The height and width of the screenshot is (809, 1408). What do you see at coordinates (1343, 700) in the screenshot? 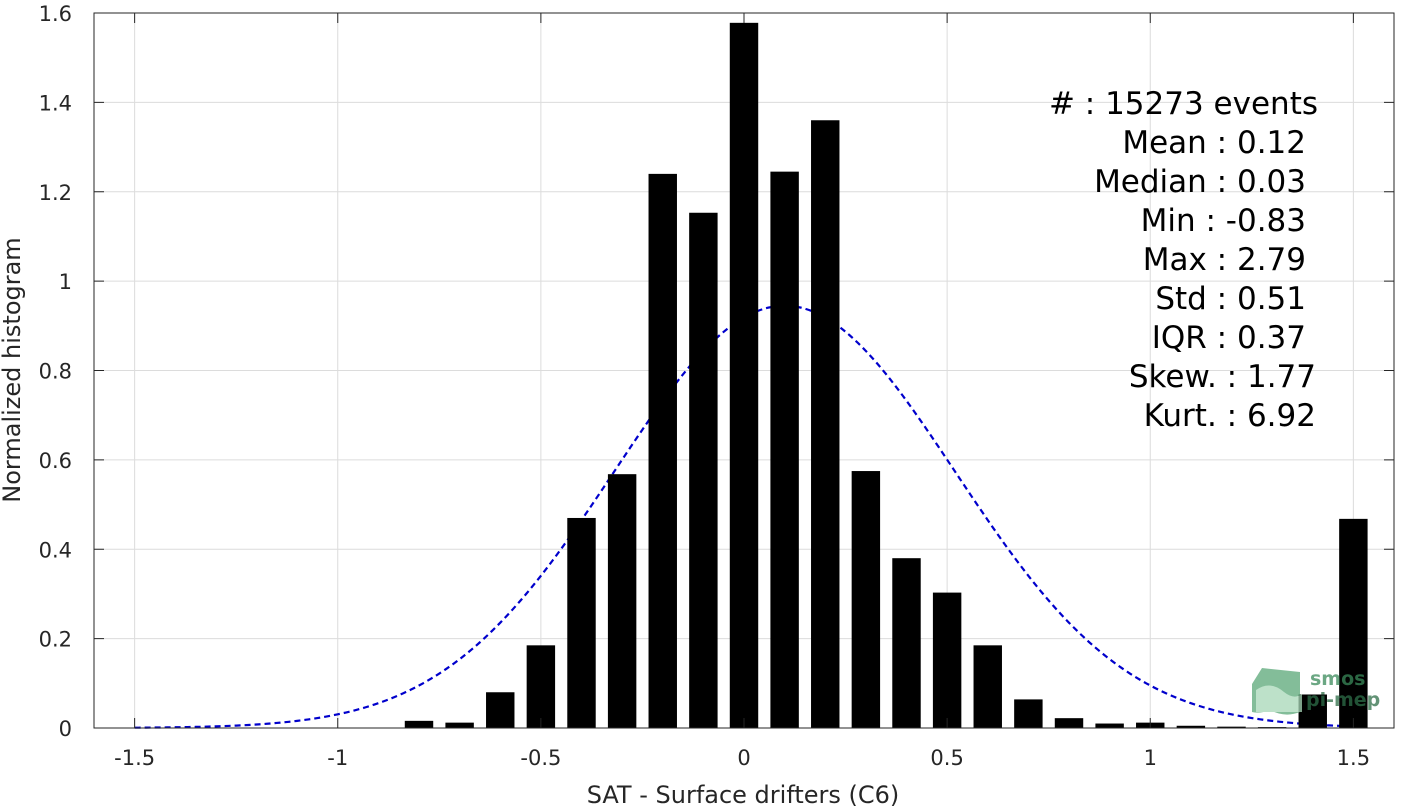
I see `logo-line2: pi-mep` at bounding box center [1343, 700].